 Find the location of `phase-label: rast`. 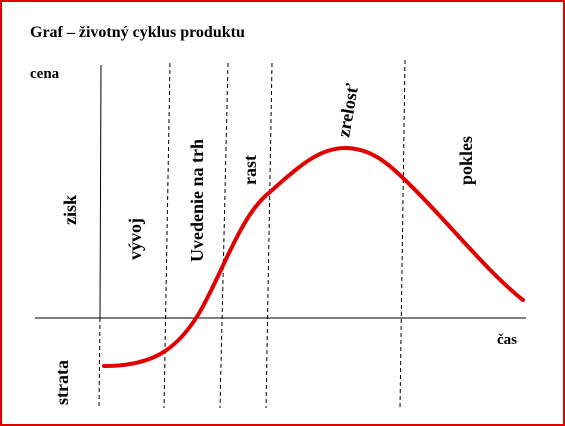

phase-label: rast is located at coordinates (250, 170).